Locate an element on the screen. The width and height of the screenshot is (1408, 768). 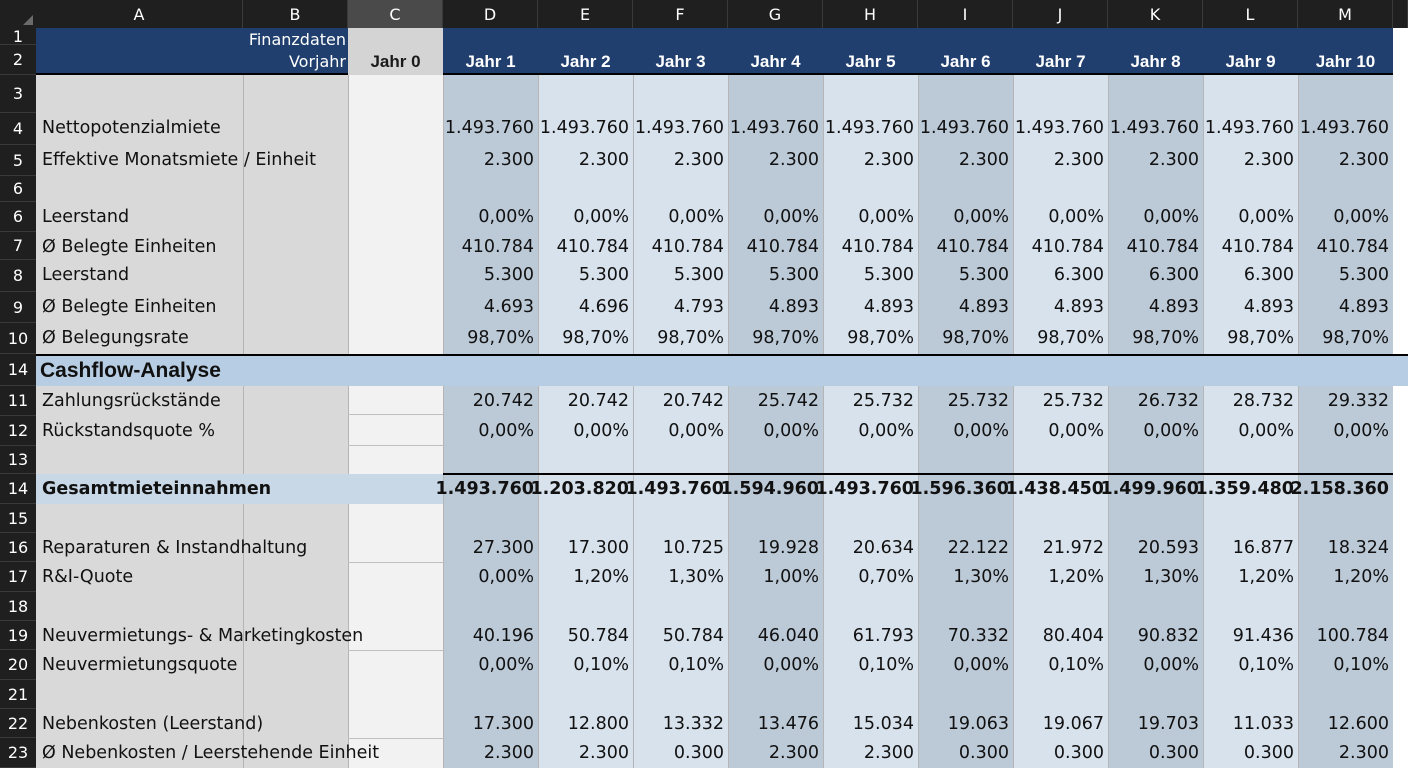
column-header-c: C is located at coordinates (395, 14).